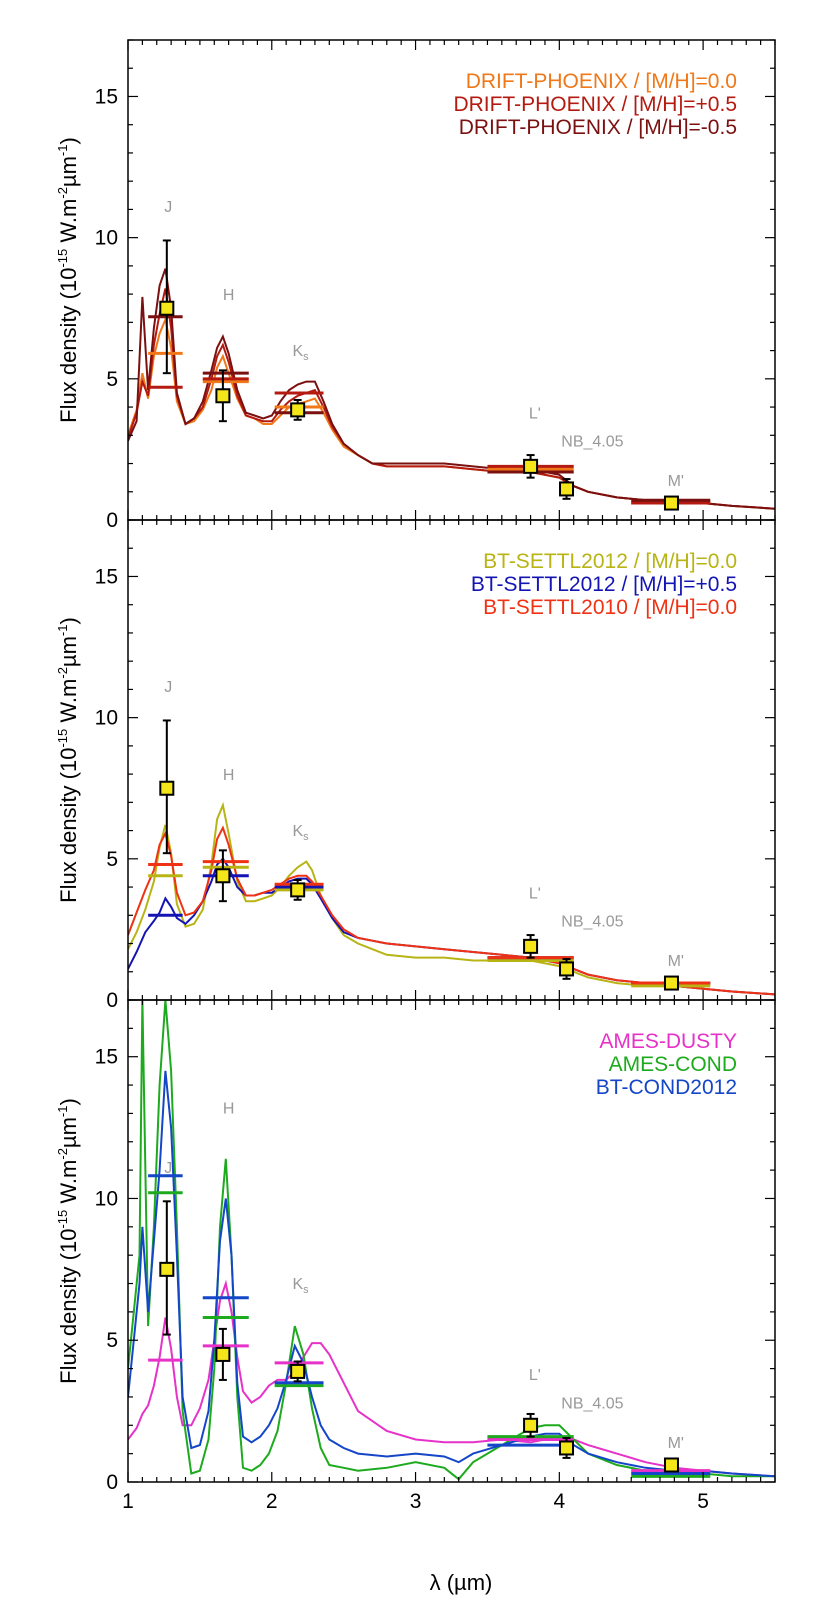 This screenshot has width=830, height=1604. Describe the element at coordinates (610, 607) in the screenshot. I see `legend-entry: BT-SETTL2010 / [M/H]=0.0` at that location.